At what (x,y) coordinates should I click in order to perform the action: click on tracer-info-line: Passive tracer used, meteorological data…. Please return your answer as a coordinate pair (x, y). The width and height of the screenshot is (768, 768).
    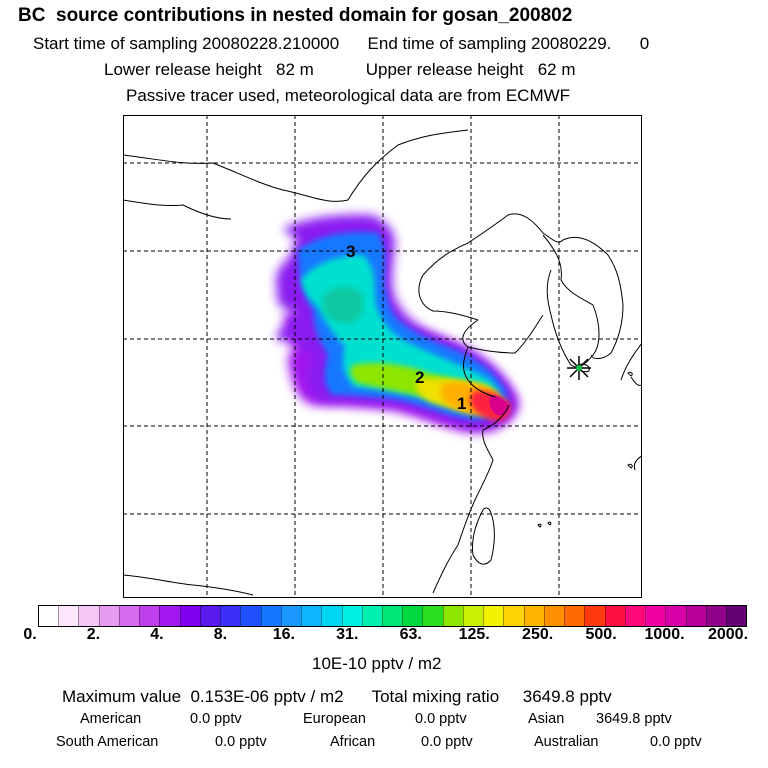
    Looking at the image, I should click on (348, 95).